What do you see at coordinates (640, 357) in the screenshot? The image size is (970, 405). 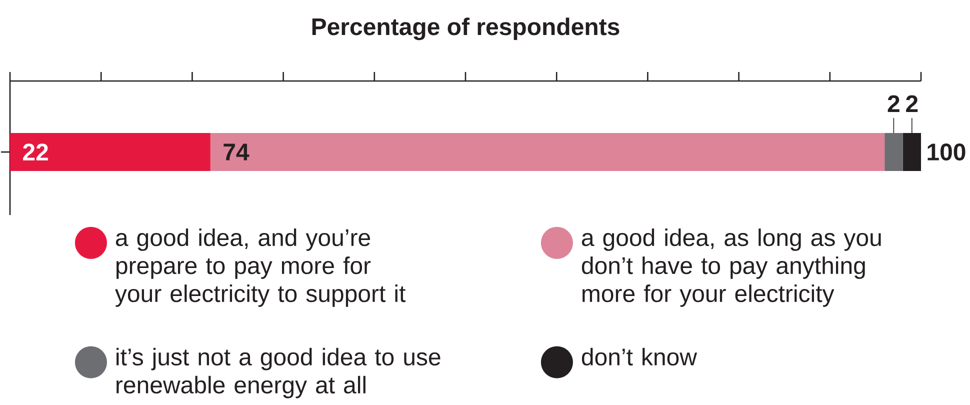 I see `legend-label: don’t know` at bounding box center [640, 357].